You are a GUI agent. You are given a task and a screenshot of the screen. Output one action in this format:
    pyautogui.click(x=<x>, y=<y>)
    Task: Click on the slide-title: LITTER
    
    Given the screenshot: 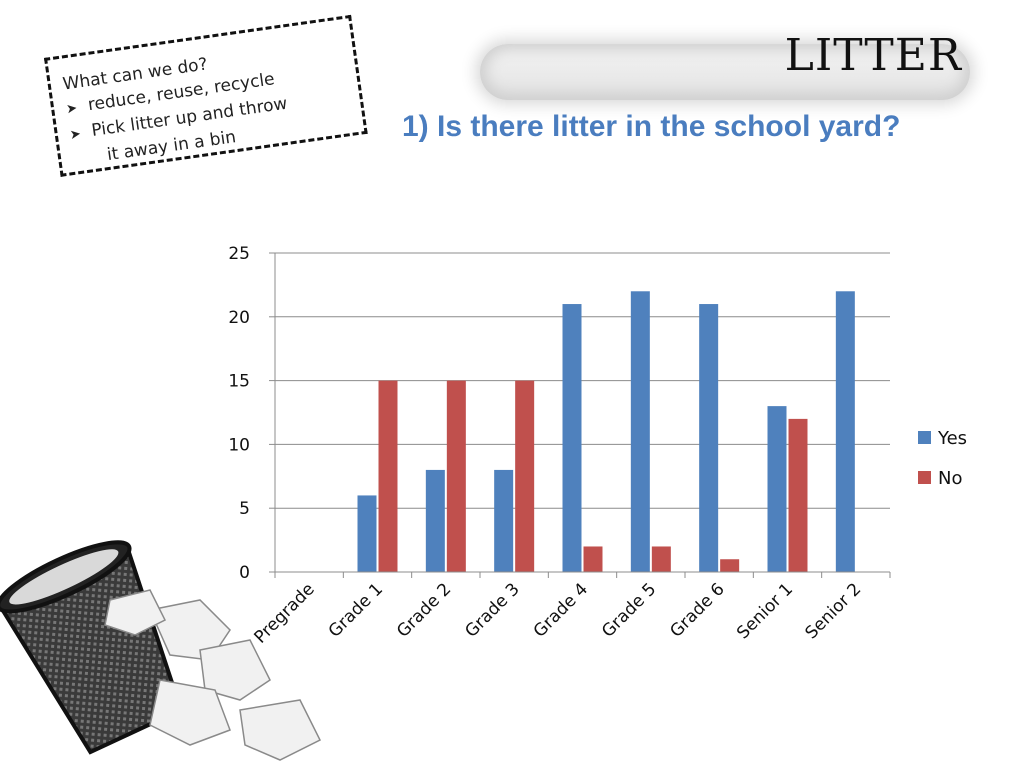 What is the action you would take?
    pyautogui.click(x=873, y=55)
    